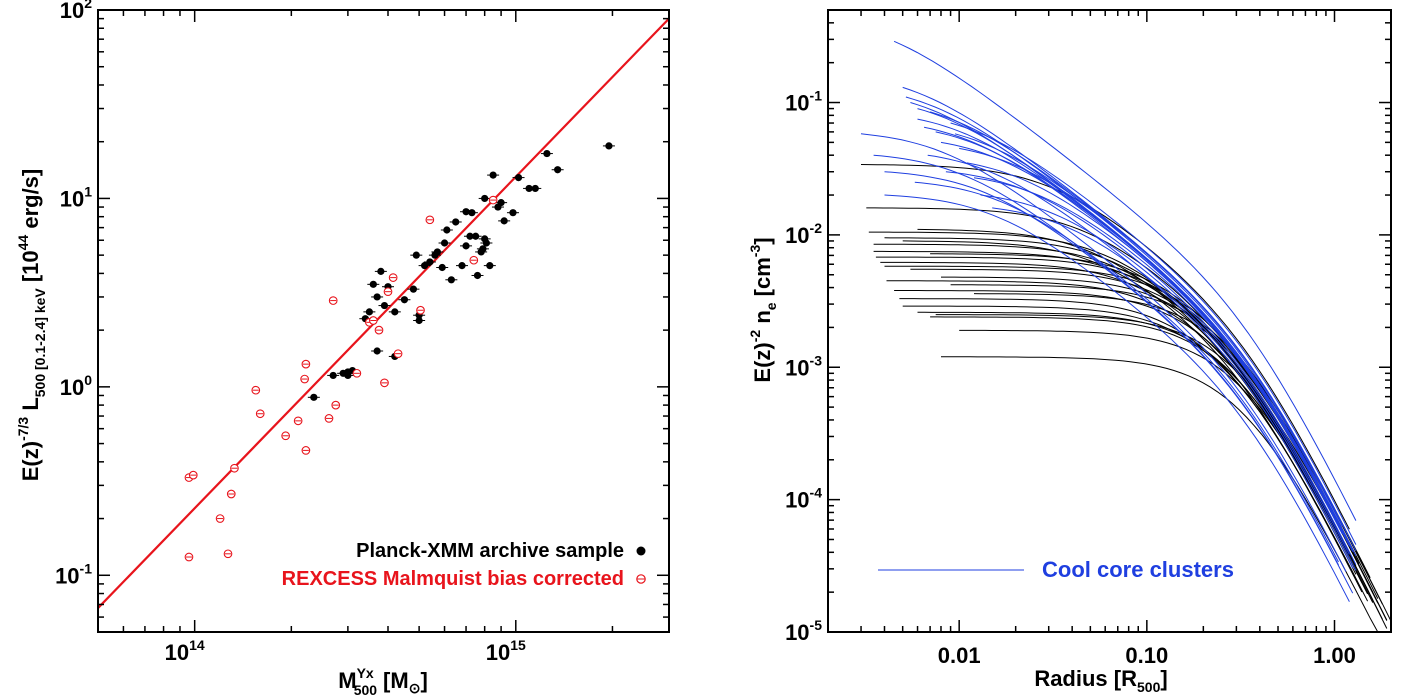  What do you see at coordinates (185, 651) in the screenshot?
I see `left-x-tick-label: 1014` at bounding box center [185, 651].